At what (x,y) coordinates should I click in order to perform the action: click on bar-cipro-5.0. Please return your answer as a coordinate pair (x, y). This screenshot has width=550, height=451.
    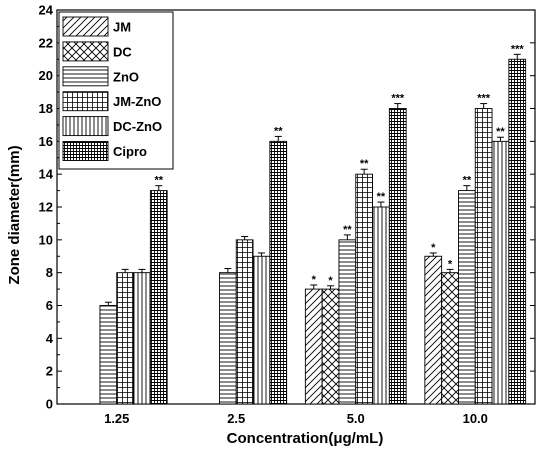
    Looking at the image, I should click on (397, 256).